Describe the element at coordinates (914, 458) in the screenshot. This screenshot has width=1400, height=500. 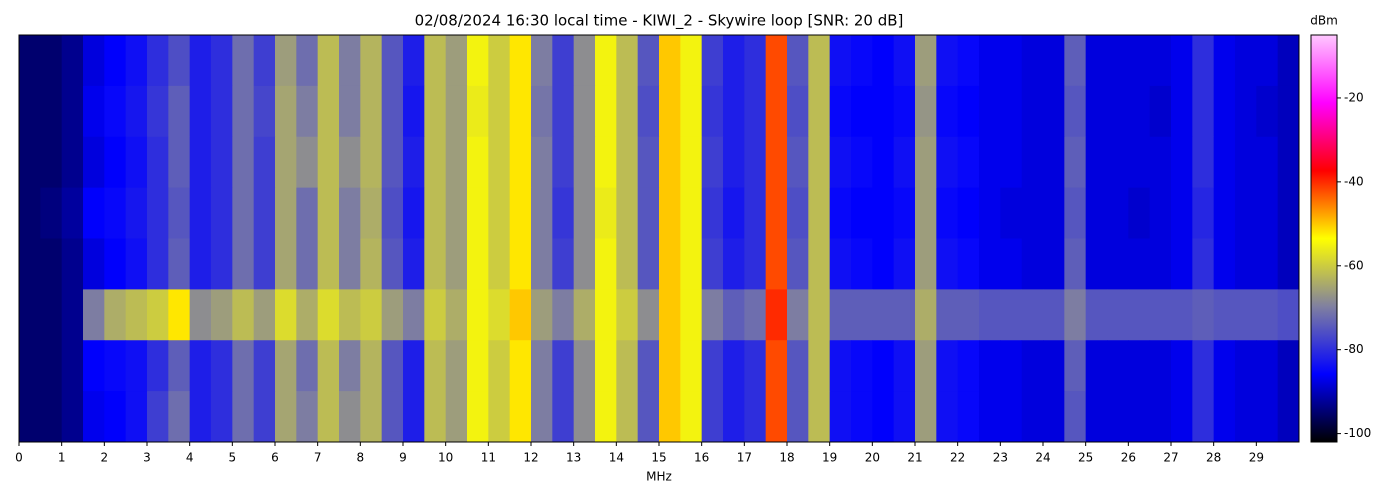
I see `x-tick-label: 21` at that location.